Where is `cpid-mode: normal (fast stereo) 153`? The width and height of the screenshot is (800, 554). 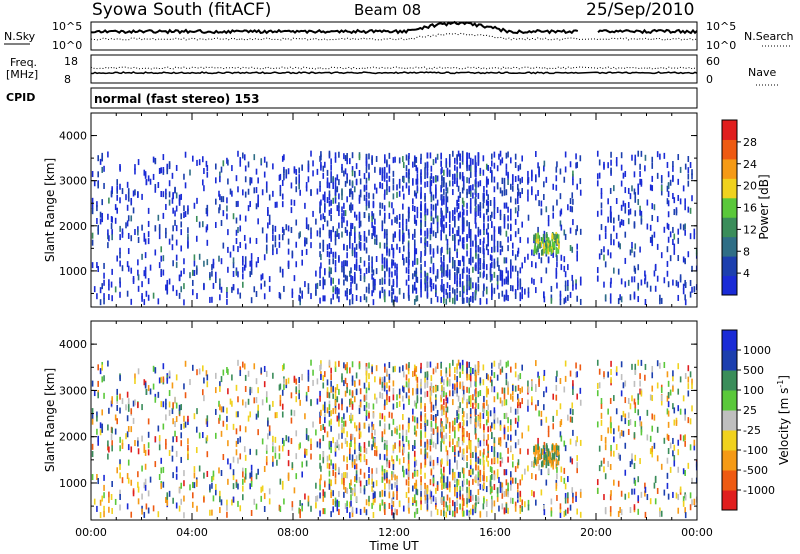
cpid-mode: normal (fast stereo) 153 is located at coordinates (177, 99).